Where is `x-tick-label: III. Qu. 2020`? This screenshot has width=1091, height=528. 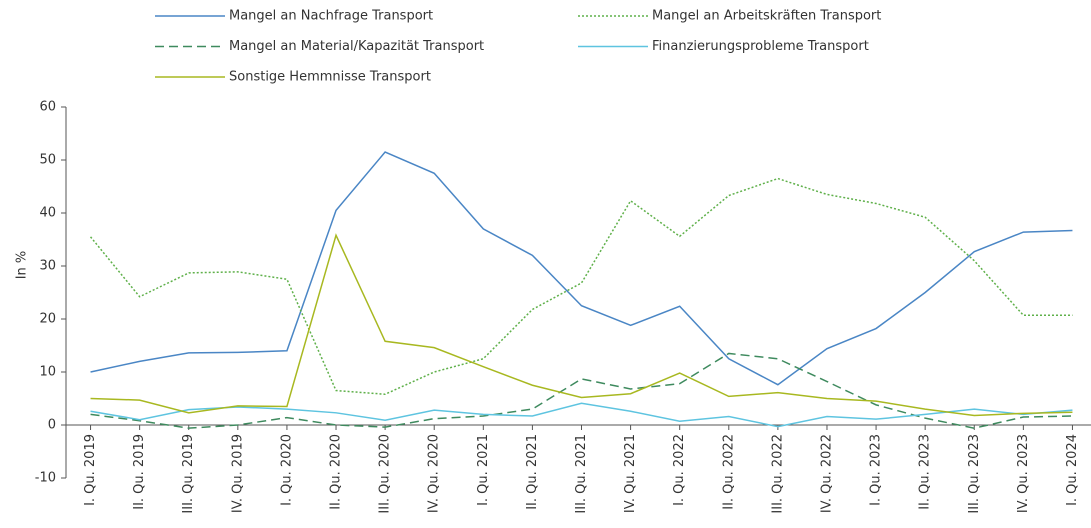
x-tick-label: III. Qu. 2020 is located at coordinates (385, 474).